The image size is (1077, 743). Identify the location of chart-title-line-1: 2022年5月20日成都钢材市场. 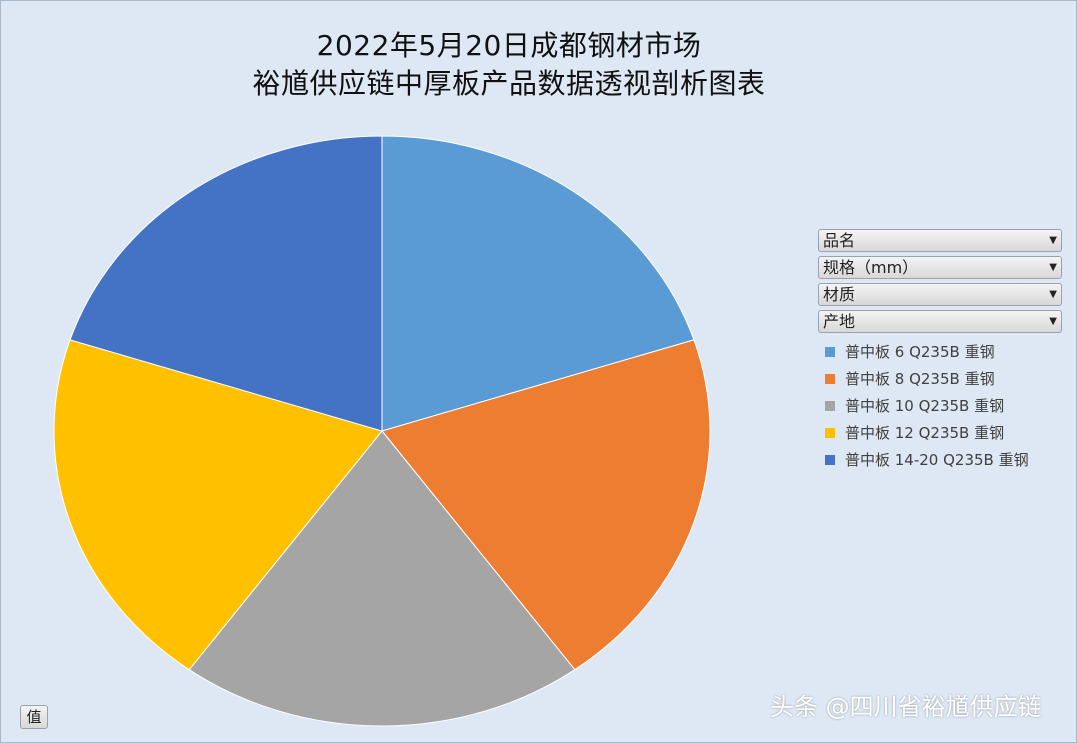
(509, 45).